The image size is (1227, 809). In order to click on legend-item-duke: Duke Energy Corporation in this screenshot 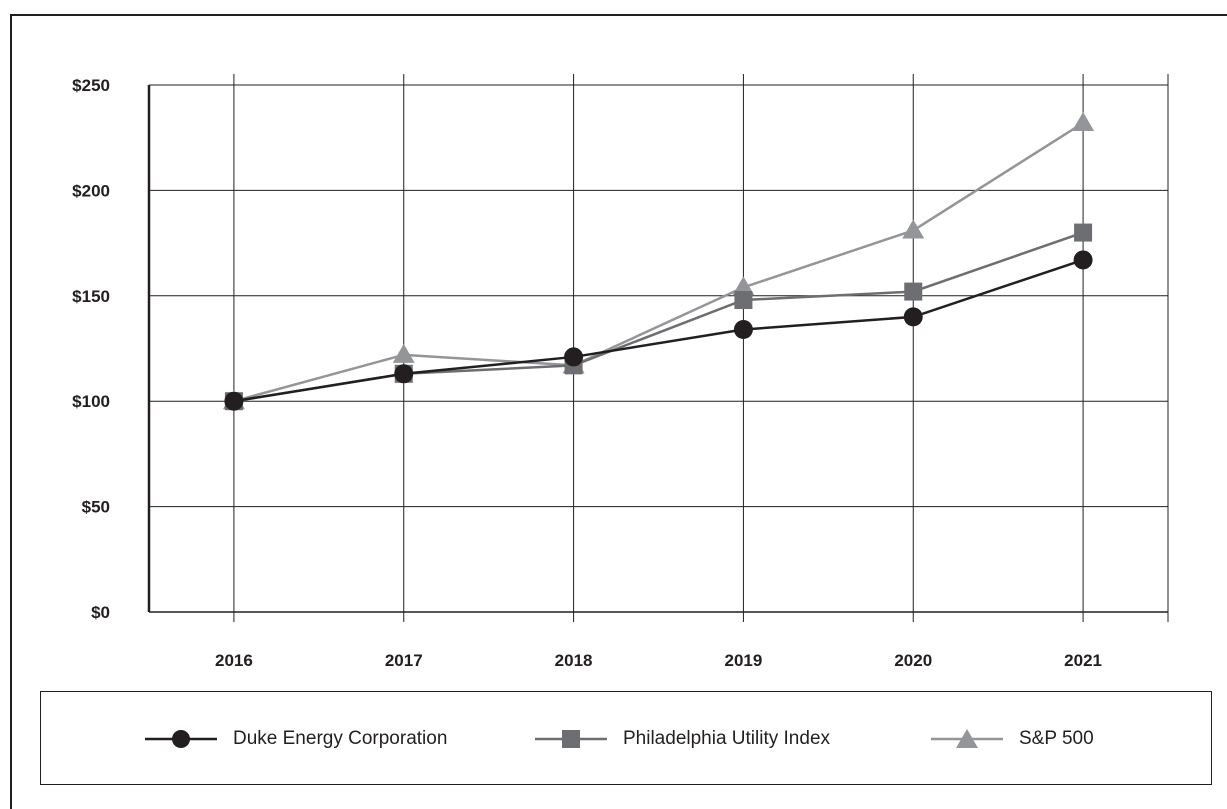, I will do `click(296, 739)`.